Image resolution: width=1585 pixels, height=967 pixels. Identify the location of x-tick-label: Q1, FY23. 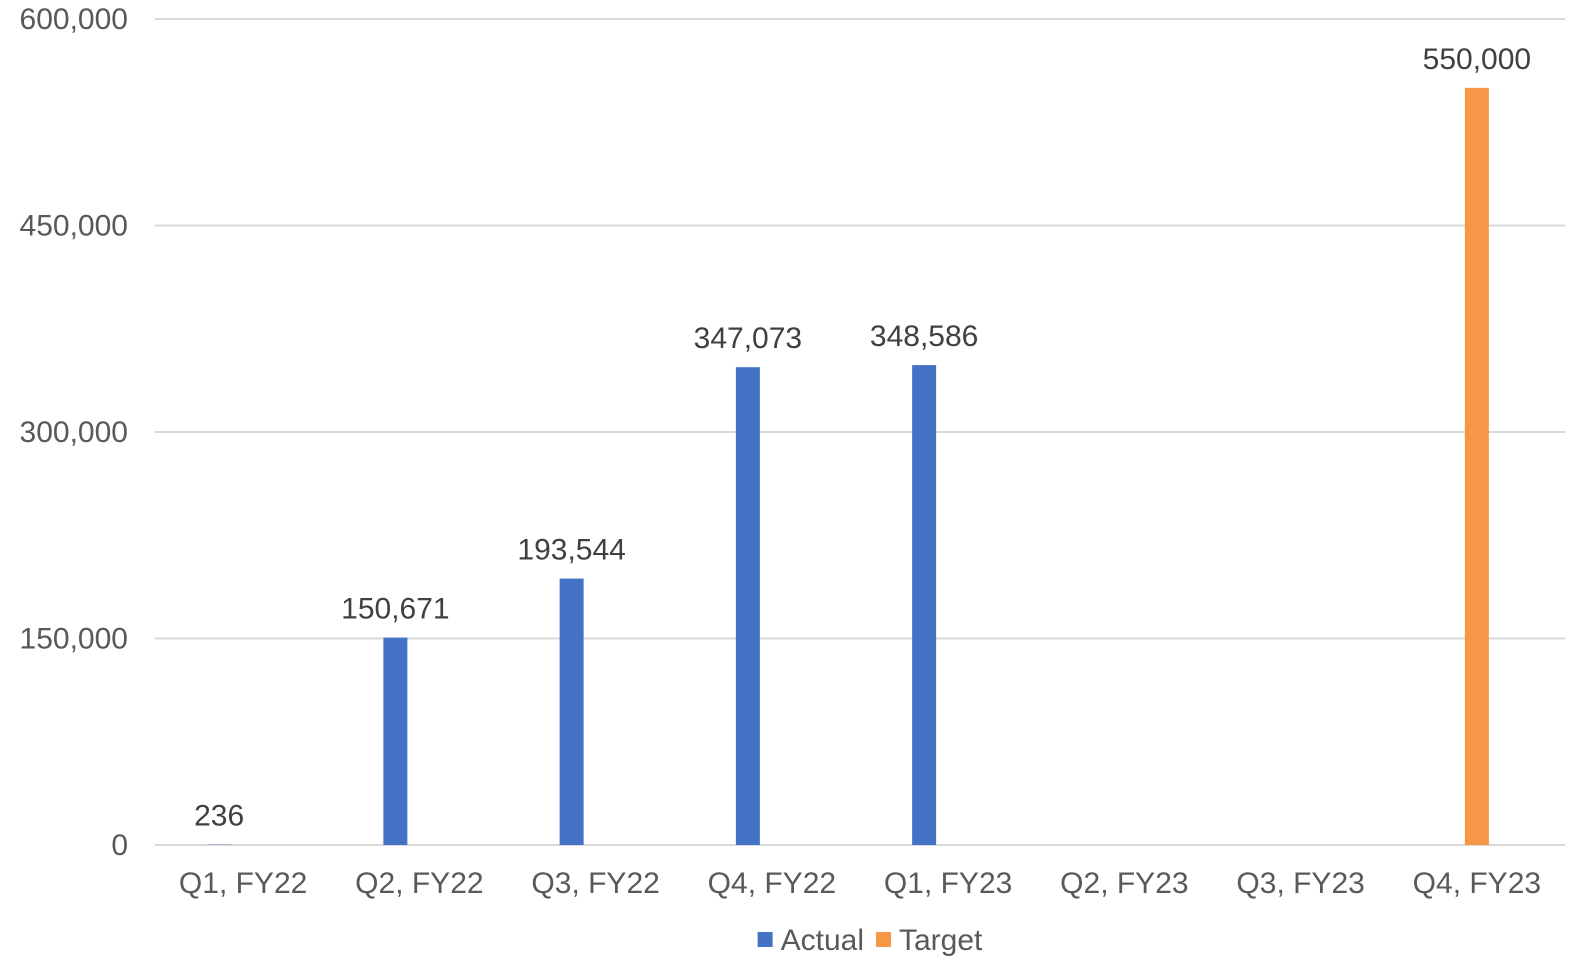
(948, 883).